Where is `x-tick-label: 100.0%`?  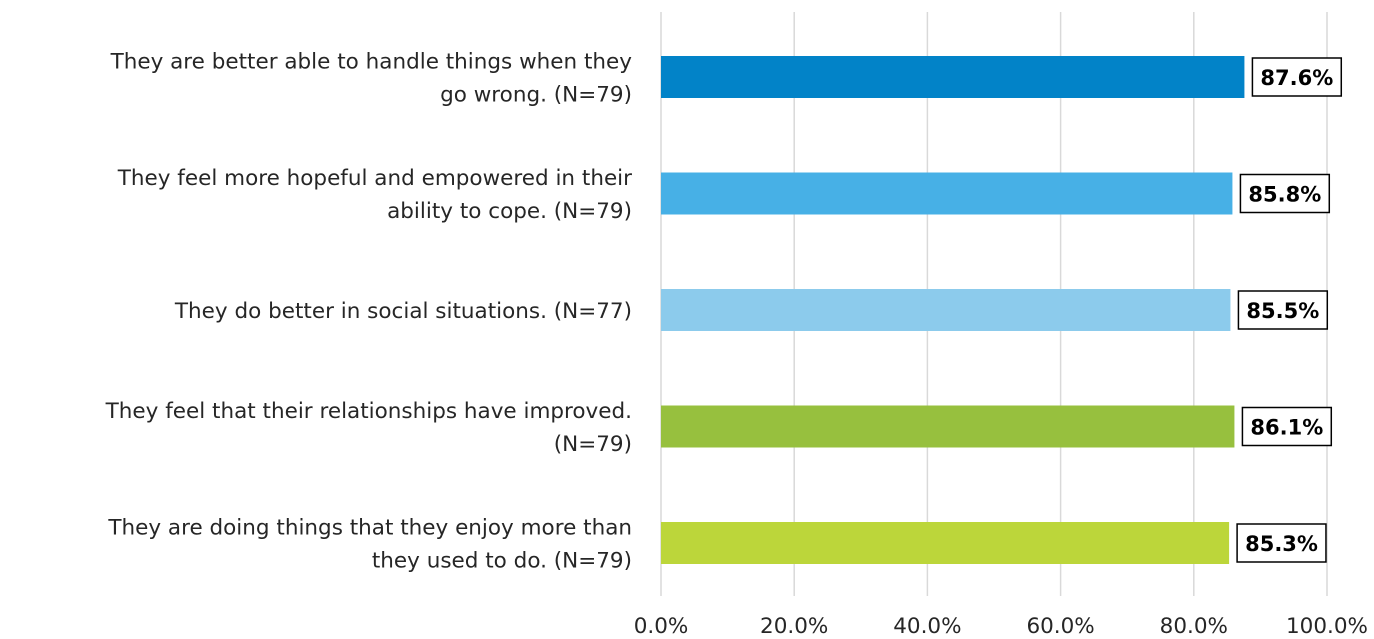 x-tick-label: 100.0% is located at coordinates (1327, 626).